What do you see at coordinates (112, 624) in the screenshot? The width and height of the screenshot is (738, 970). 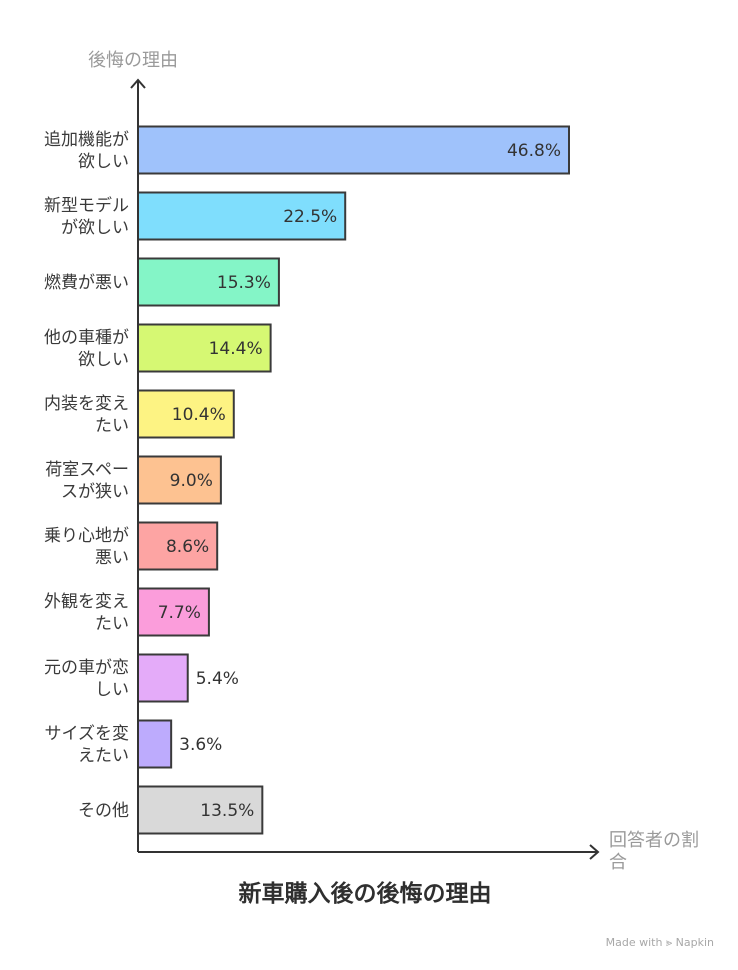 I see `category-label-7-line-1: たい` at bounding box center [112, 624].